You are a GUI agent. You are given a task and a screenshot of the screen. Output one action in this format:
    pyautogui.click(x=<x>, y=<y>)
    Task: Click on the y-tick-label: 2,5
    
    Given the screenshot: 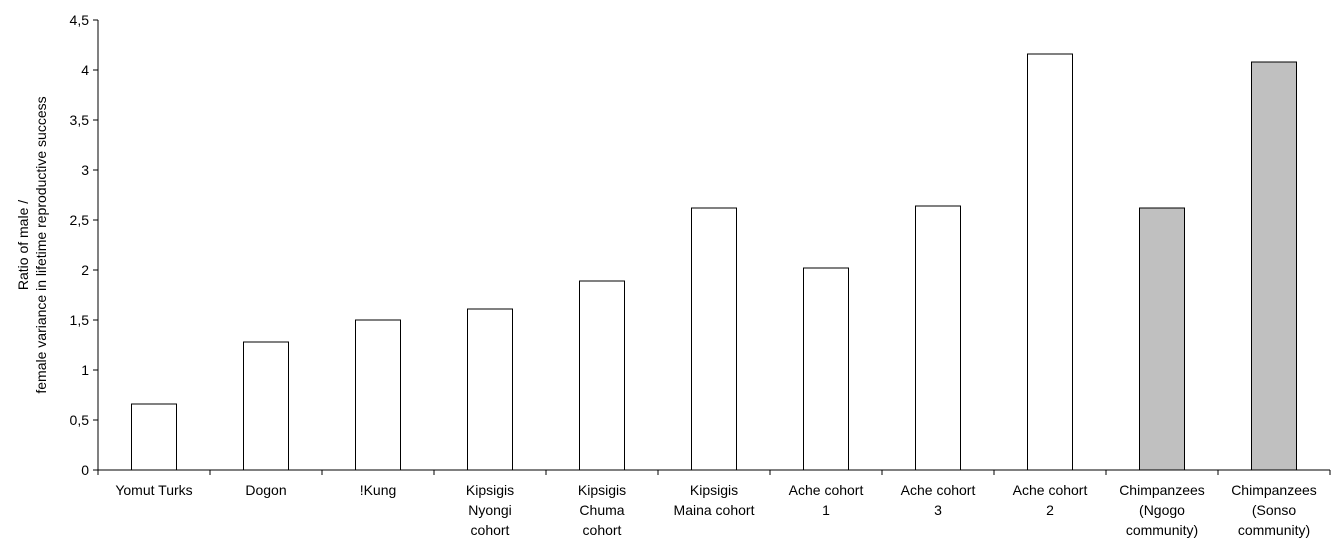 What is the action you would take?
    pyautogui.click(x=80, y=220)
    